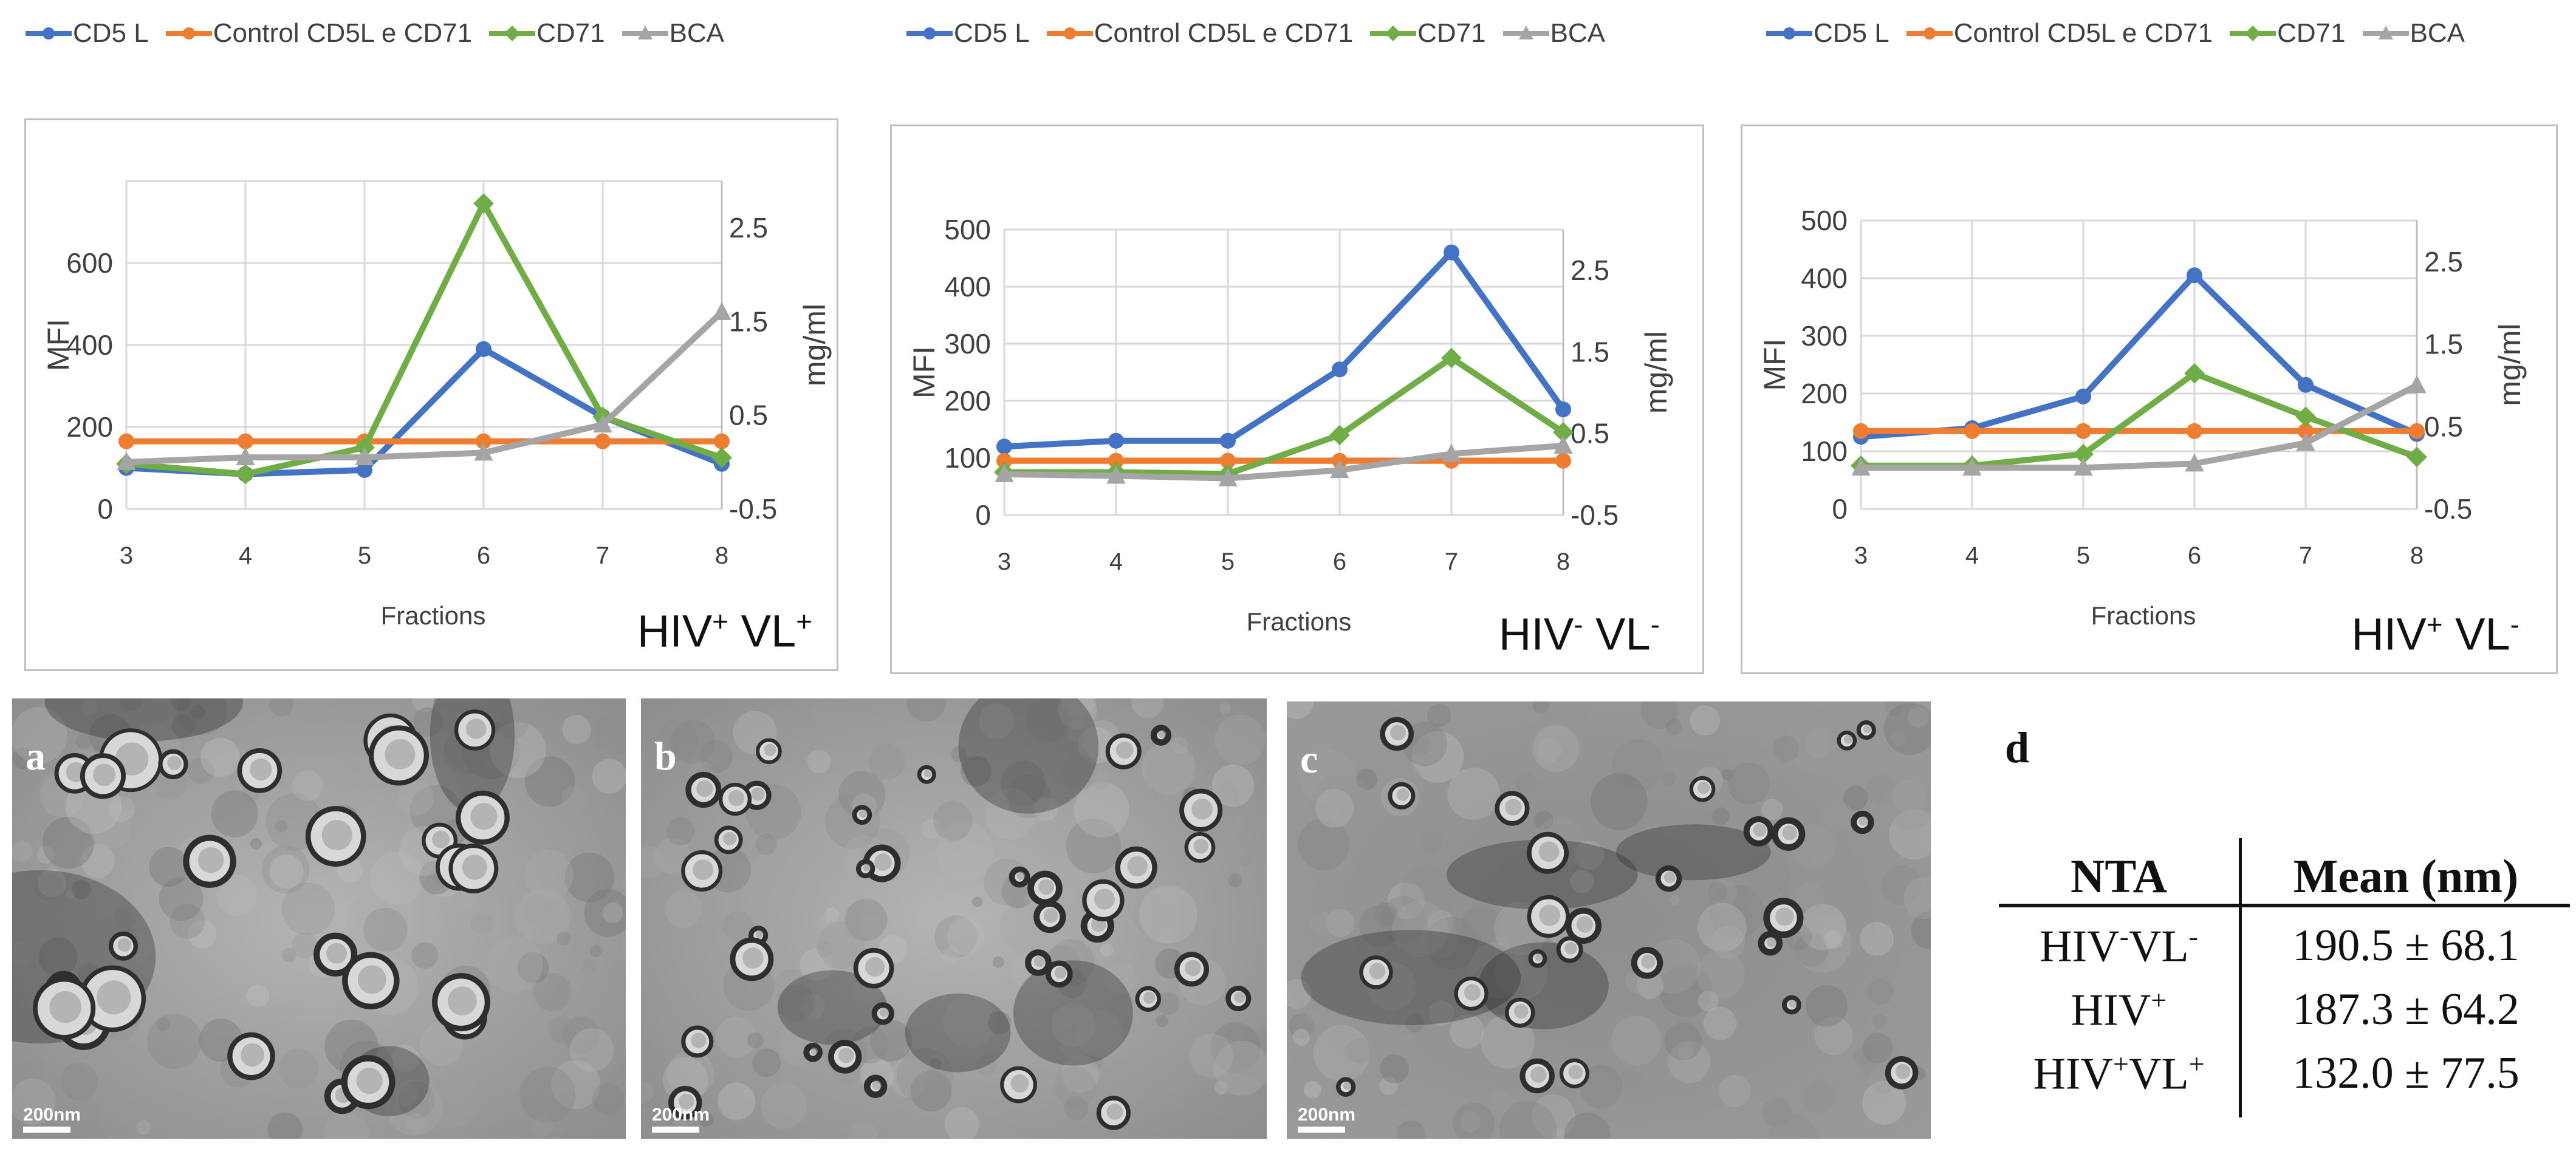 The height and width of the screenshot is (1160, 2576). Describe the element at coordinates (1451, 561) in the screenshot. I see `x-tick-label: 7` at that location.